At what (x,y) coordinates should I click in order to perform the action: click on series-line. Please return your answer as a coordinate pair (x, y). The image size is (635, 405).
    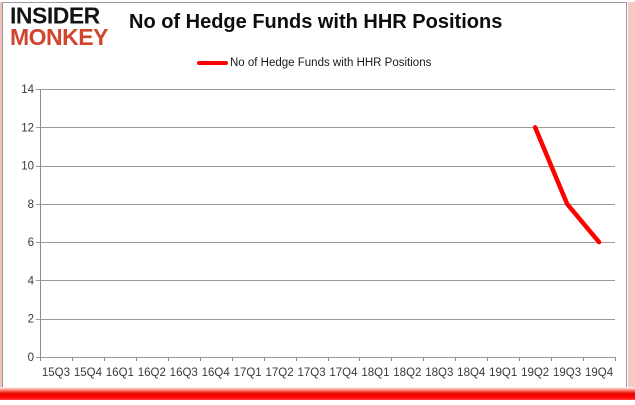
    Looking at the image, I should click on (567, 185).